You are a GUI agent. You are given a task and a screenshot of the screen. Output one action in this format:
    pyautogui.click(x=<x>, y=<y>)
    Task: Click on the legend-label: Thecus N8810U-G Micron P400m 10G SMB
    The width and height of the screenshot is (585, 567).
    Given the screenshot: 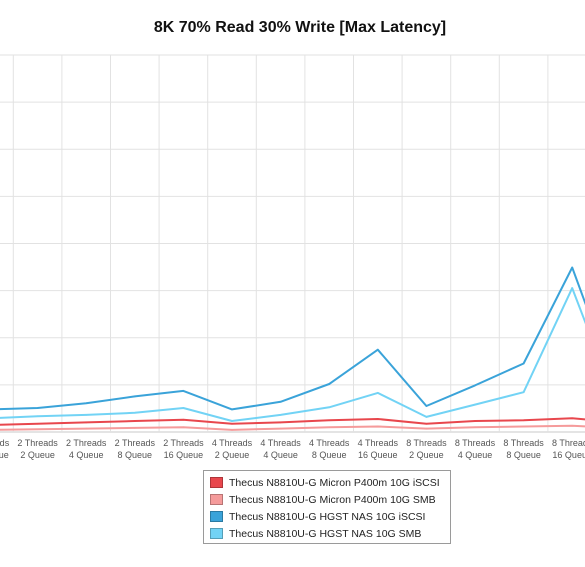 What is the action you would take?
    pyautogui.click(x=332, y=499)
    